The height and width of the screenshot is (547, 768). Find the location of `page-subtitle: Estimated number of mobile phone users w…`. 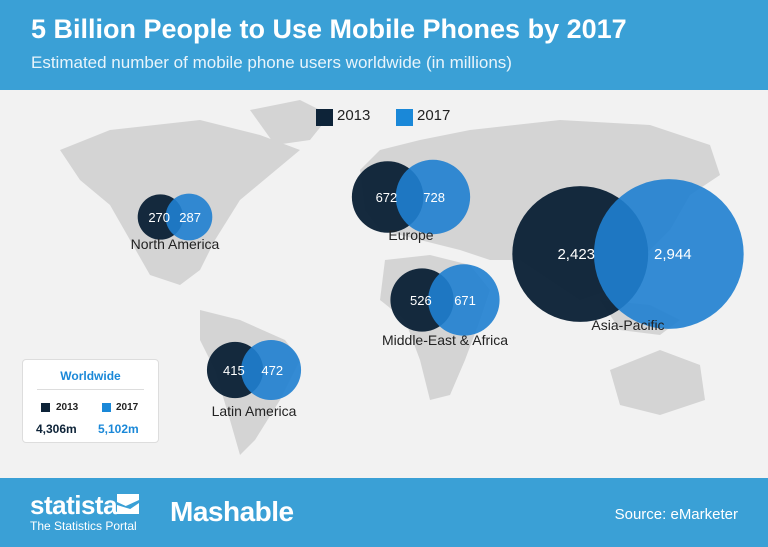

page-subtitle: Estimated number of mobile phone users w… is located at coordinates (271, 62).